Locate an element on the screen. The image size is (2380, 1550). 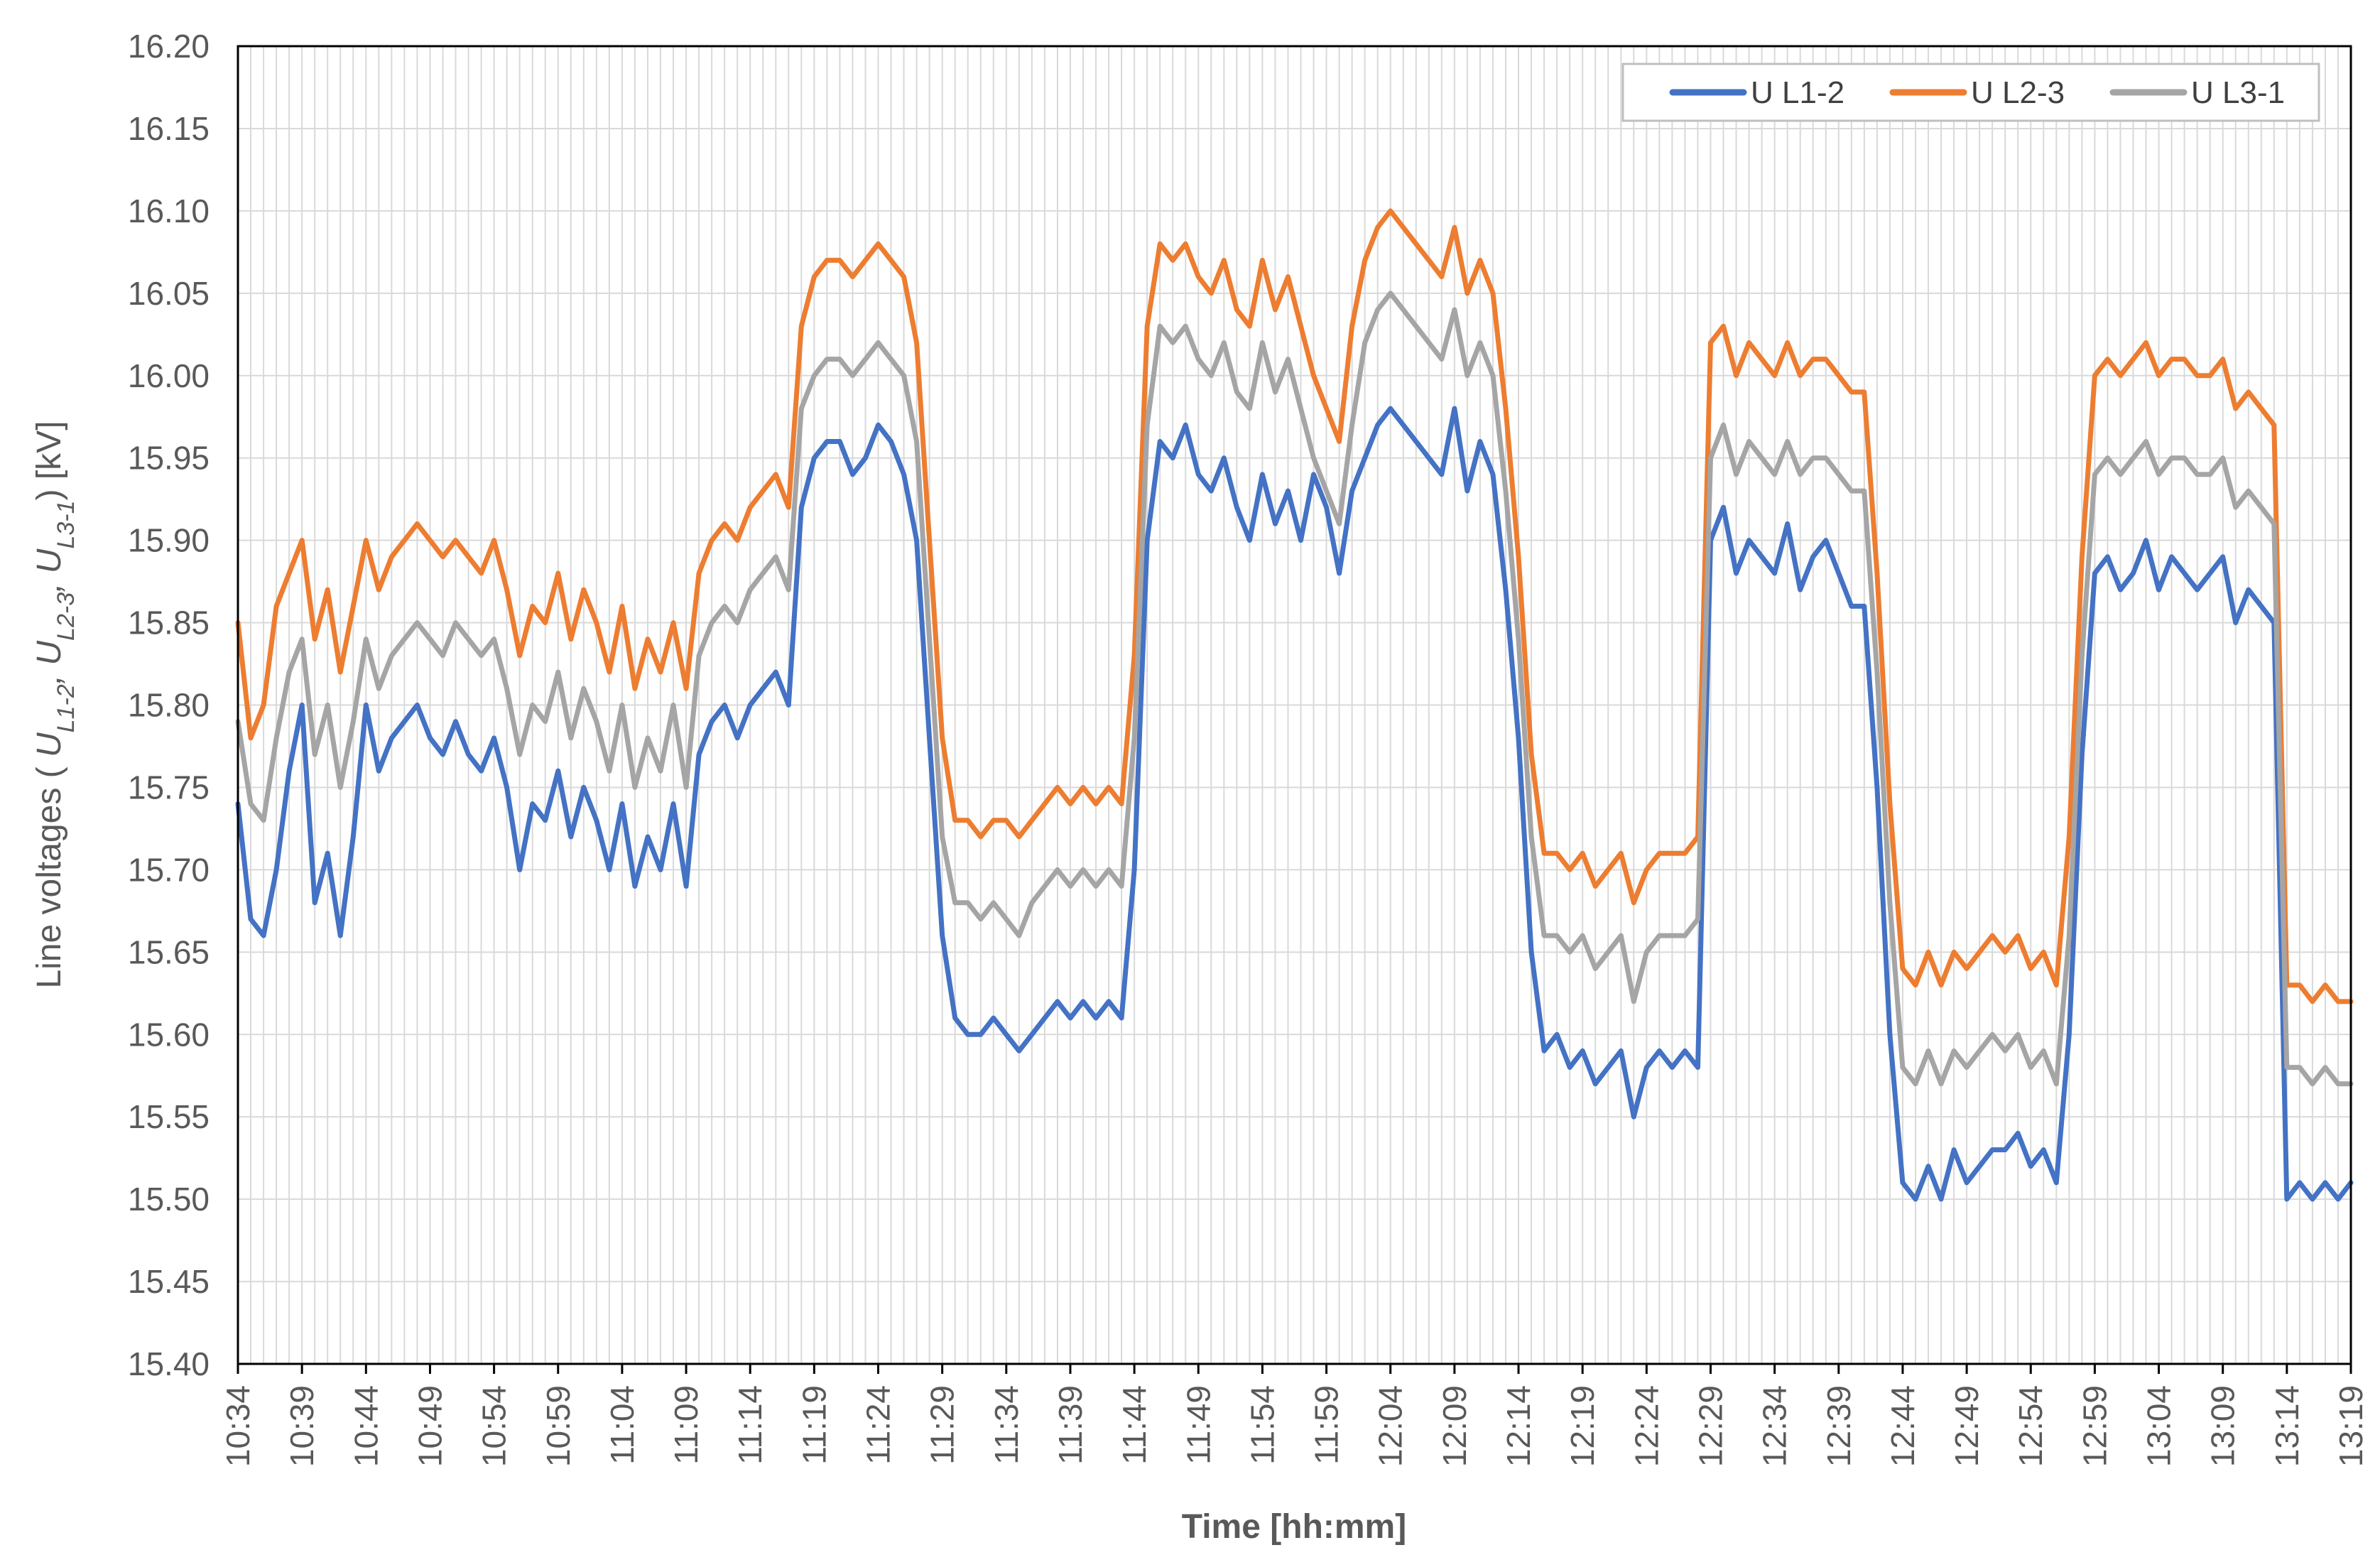
x-tick-label: 12:34 is located at coordinates (1775, 1426).